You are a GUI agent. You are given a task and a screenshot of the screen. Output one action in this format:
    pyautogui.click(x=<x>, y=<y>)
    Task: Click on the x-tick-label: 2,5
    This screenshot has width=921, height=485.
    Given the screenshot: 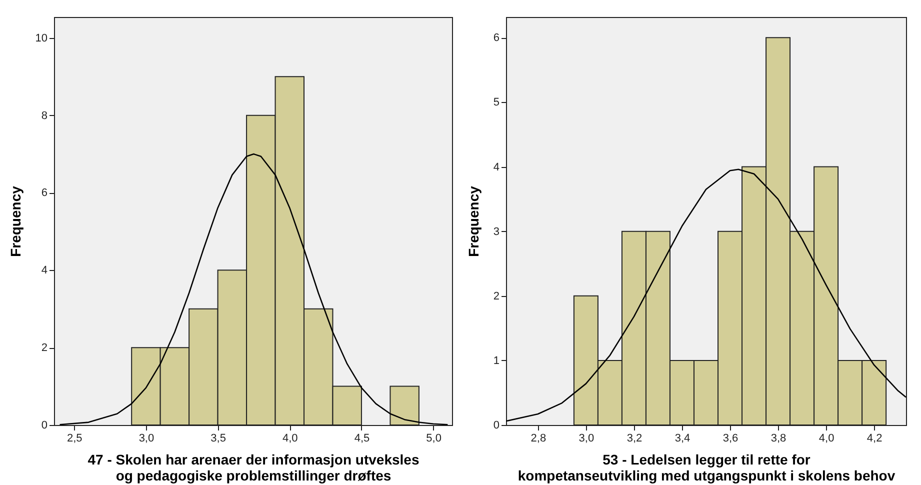 What is the action you would take?
    pyautogui.click(x=74, y=438)
    